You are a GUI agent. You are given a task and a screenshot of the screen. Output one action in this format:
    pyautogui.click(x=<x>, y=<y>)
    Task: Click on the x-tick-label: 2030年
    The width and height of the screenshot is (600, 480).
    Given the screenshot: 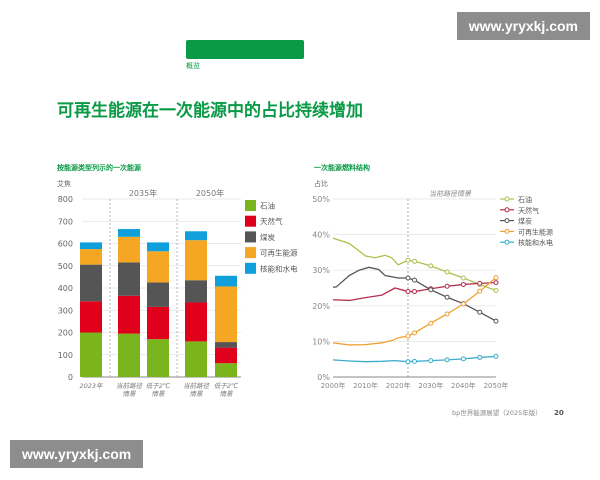 What is the action you would take?
    pyautogui.click(x=430, y=385)
    